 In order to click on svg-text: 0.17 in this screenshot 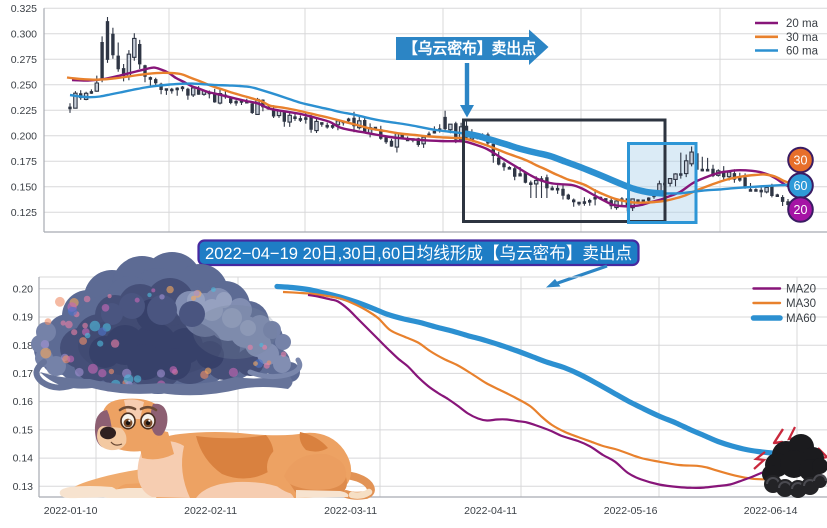, I will do `click(23, 374)`.